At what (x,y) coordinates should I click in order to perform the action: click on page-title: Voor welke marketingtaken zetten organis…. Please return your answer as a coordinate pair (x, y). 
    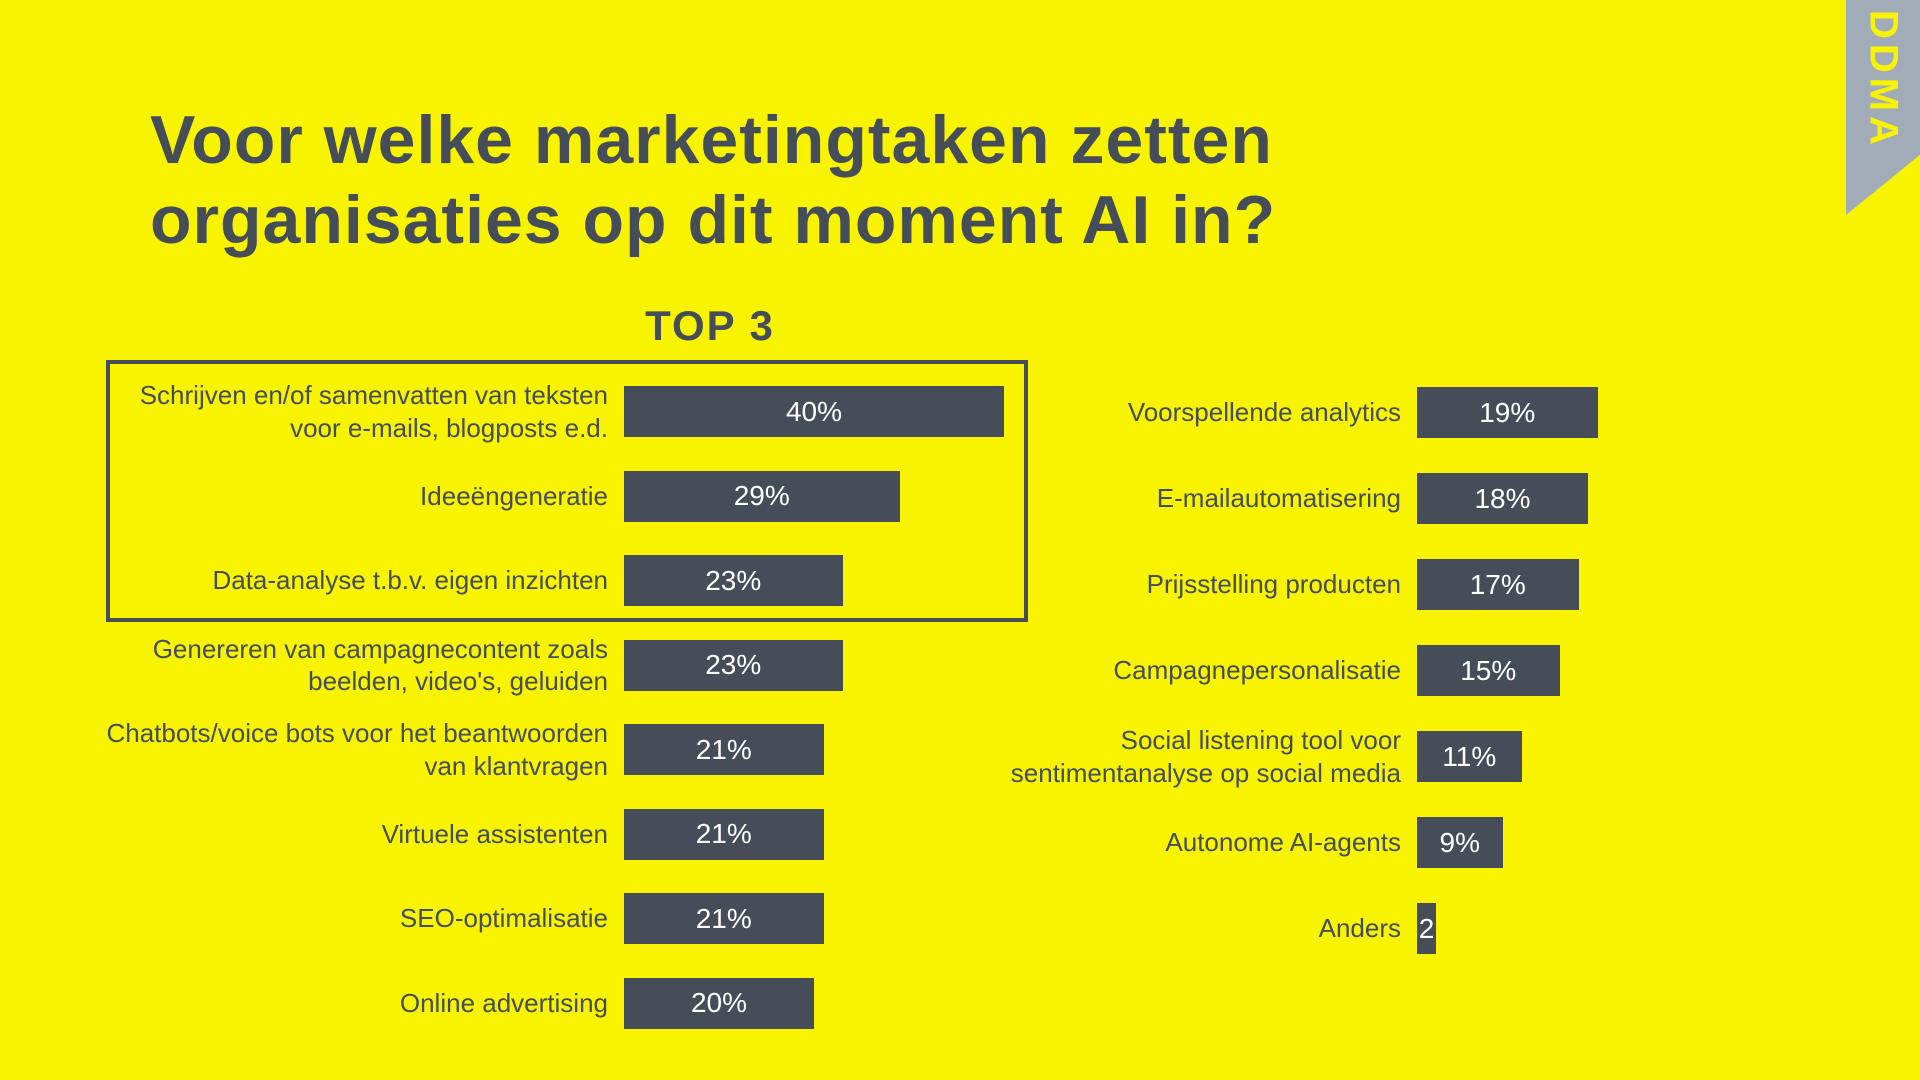
    Looking at the image, I should click on (713, 180).